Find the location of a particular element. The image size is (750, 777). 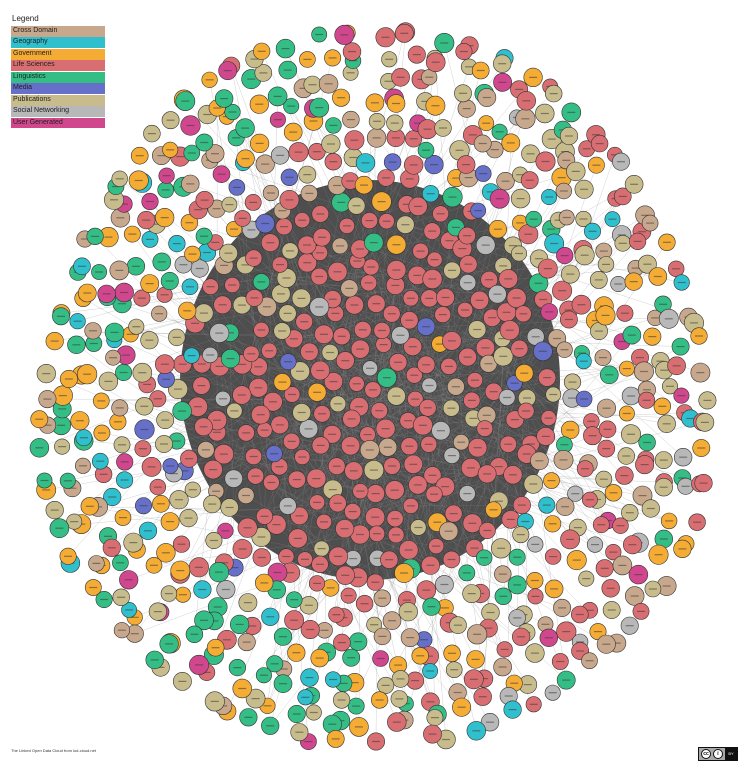

legend-item-publications: Publications is located at coordinates (58, 100).